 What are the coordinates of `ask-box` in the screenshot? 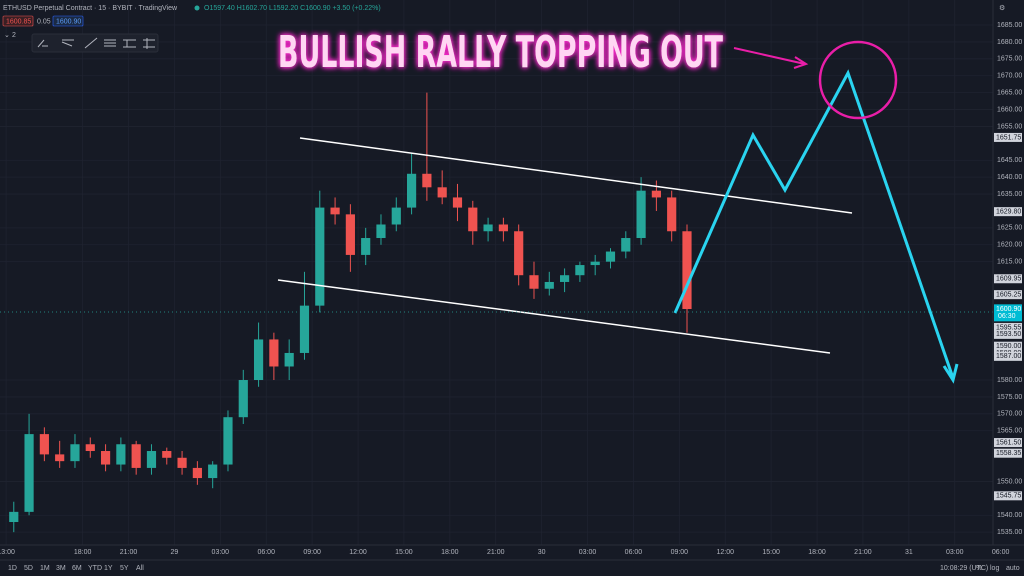 It's located at (68, 21).